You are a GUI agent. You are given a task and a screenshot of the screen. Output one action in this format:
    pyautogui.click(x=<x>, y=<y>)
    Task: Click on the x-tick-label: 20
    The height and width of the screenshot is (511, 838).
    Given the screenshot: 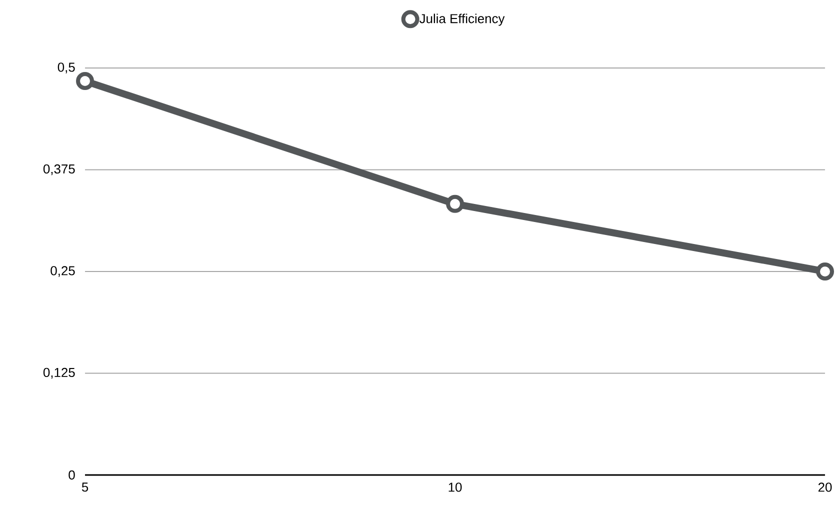 What is the action you would take?
    pyautogui.click(x=825, y=487)
    